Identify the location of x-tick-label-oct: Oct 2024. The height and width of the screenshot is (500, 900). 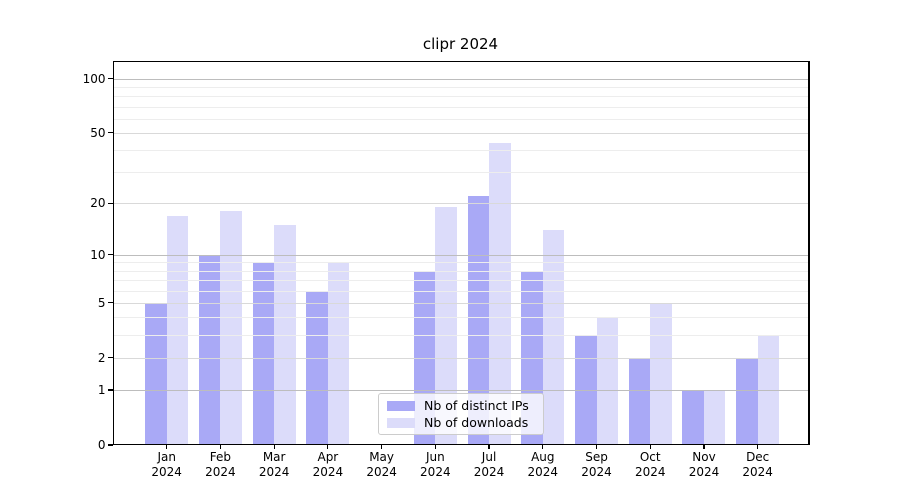
(650, 465).